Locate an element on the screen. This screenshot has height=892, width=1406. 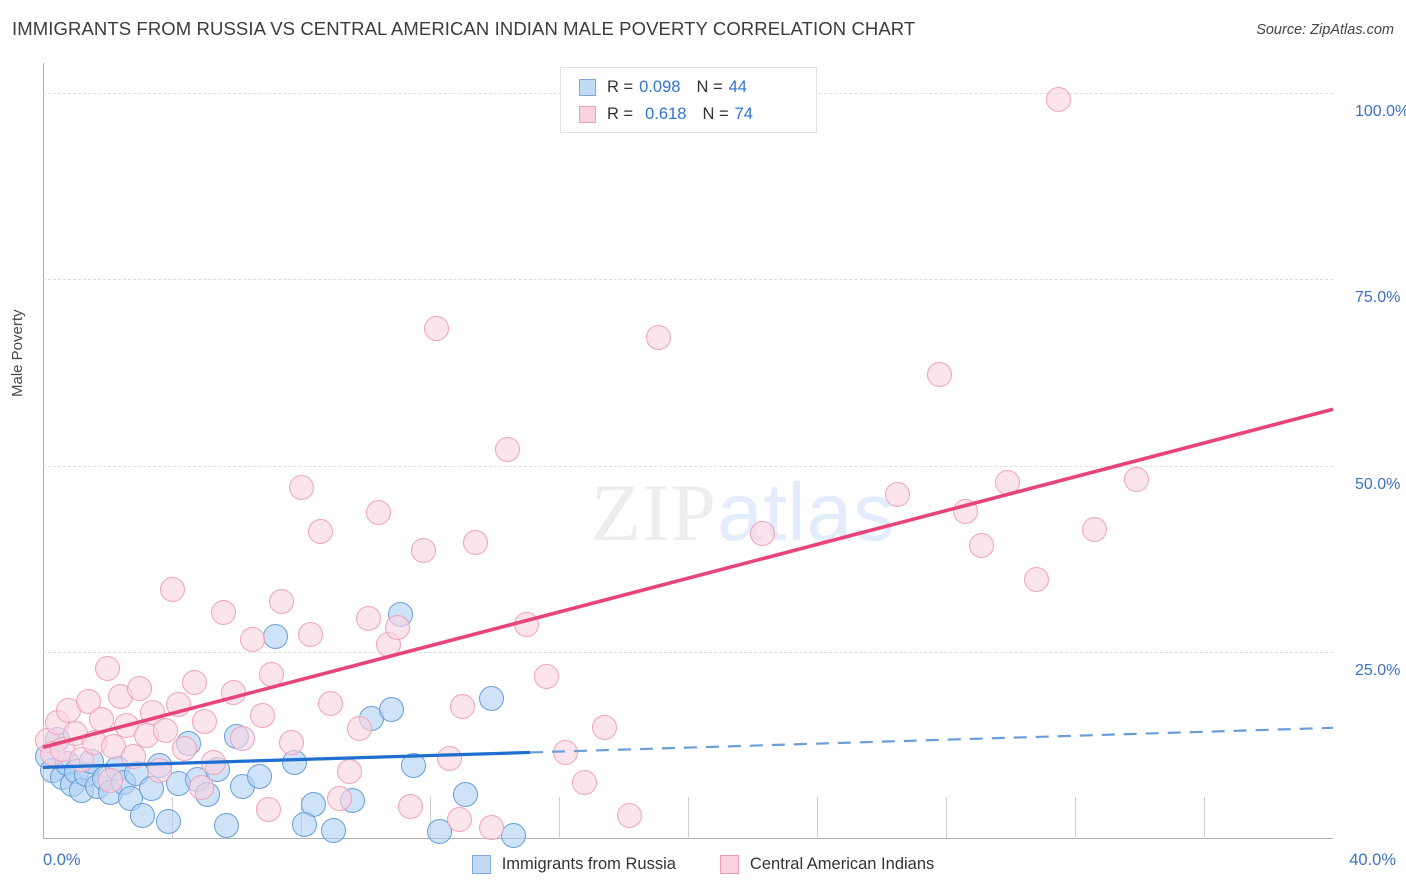
source-label: Source: ZipAtlas.com is located at coordinates (1325, 30).